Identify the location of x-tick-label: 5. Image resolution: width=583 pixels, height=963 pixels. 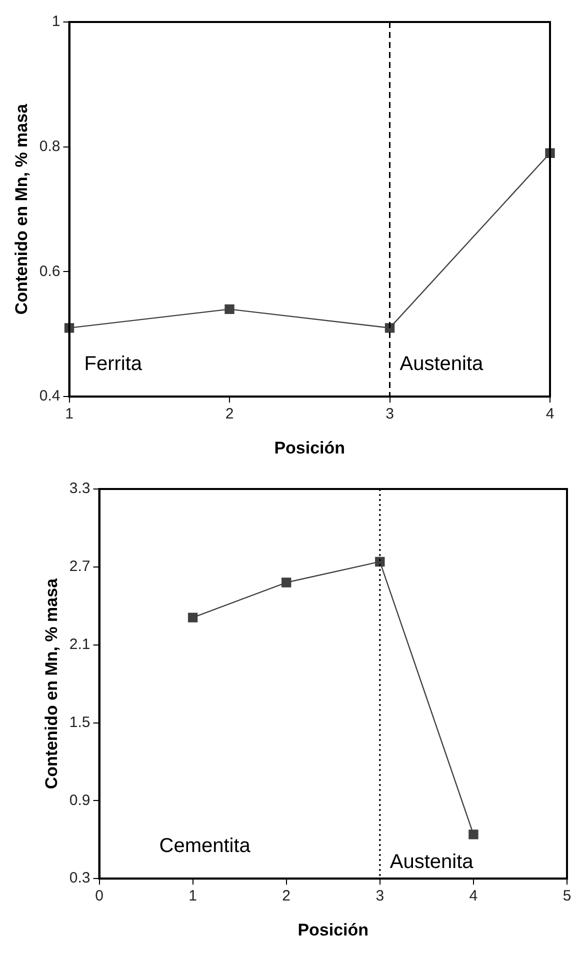
(567, 896).